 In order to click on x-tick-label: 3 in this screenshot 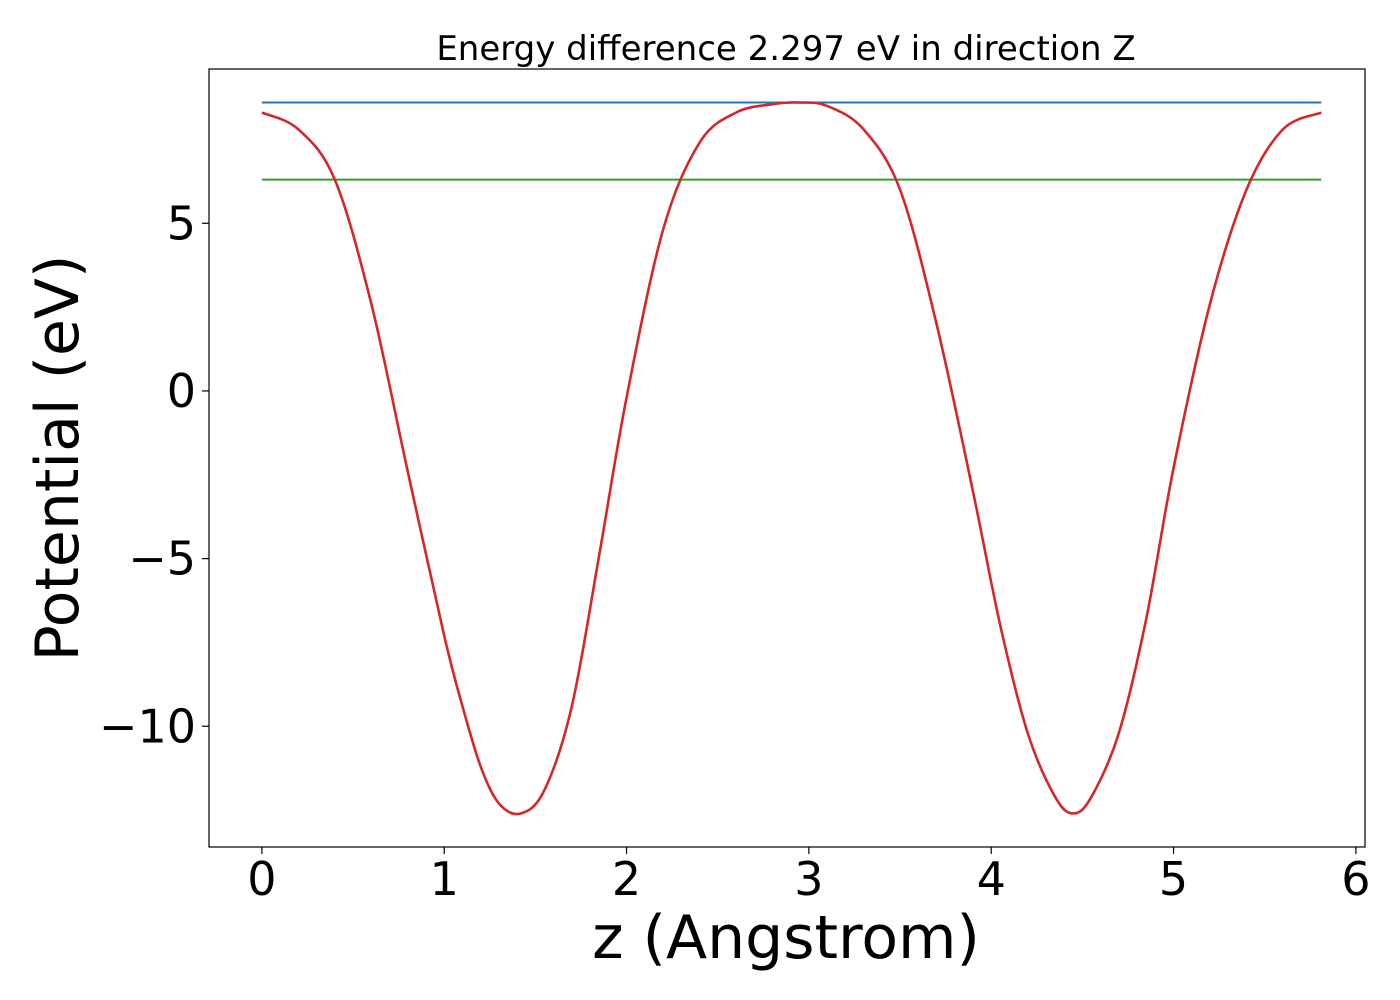, I will do `click(808, 879)`.